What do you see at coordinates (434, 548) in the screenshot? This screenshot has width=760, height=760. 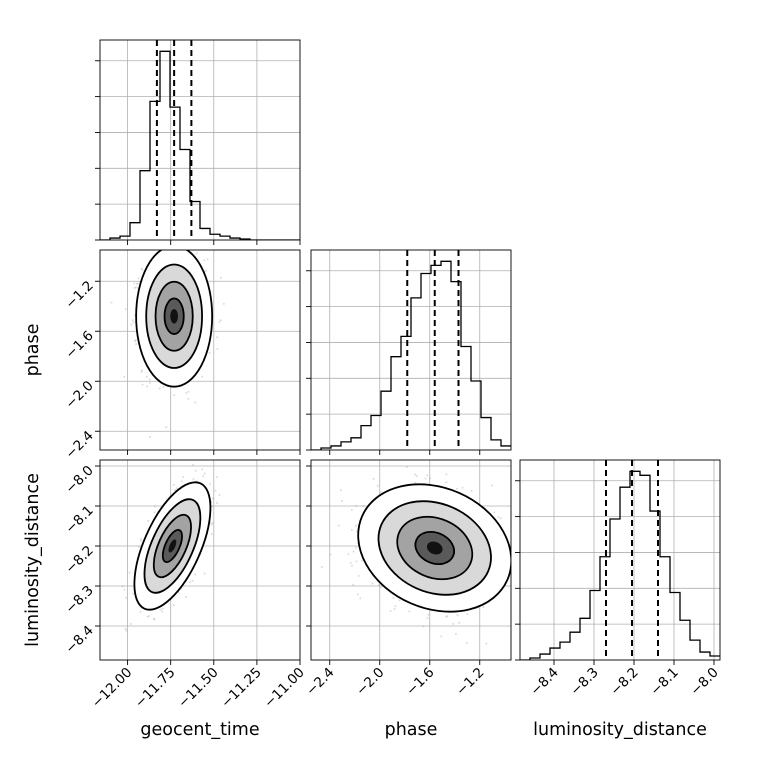 I see `density-contour` at bounding box center [434, 548].